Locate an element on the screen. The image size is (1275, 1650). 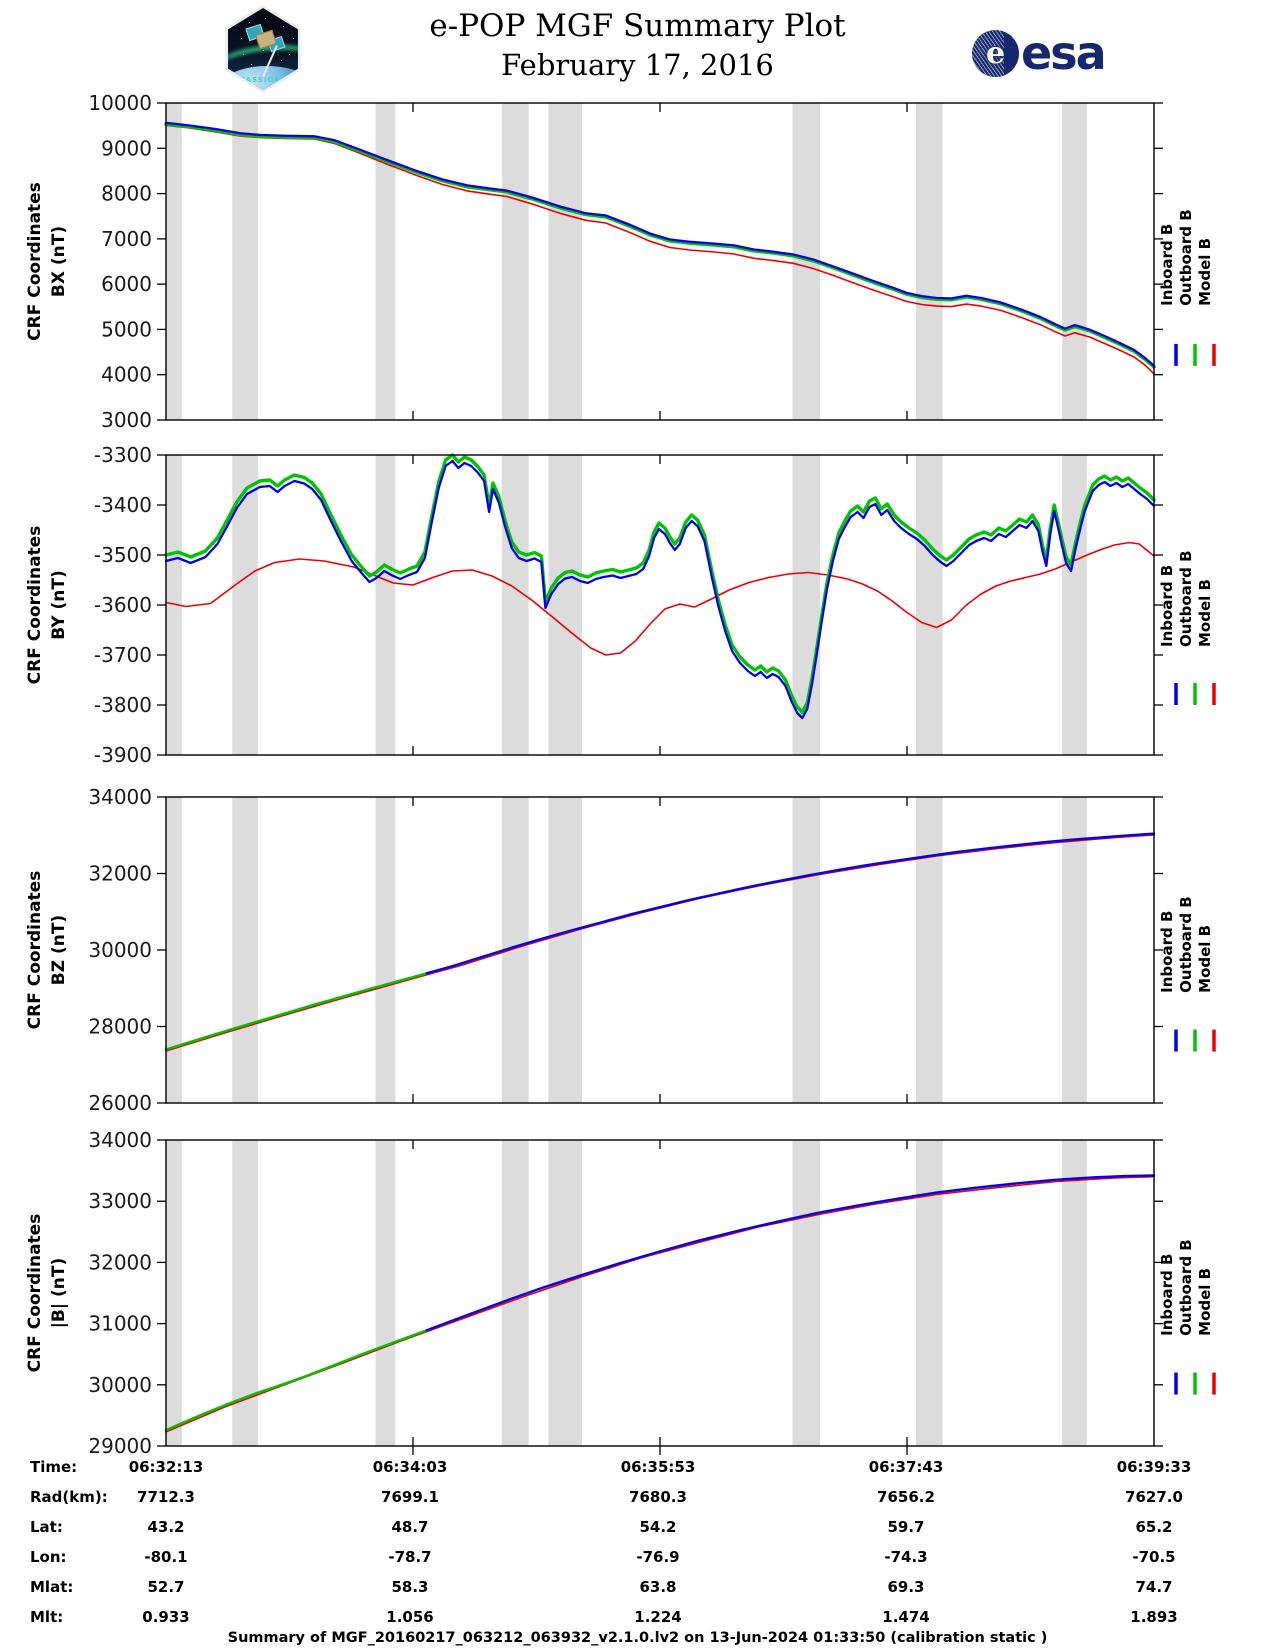
by-outboard-line is located at coordinates (660, 583).